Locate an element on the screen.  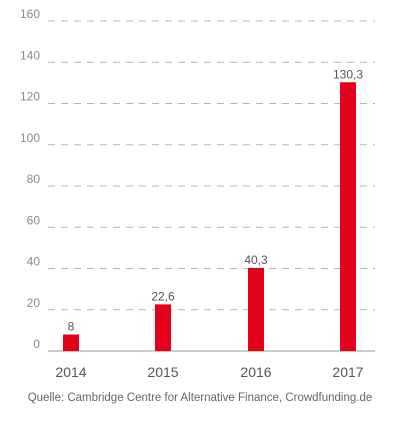
data-label-2015: 22,6 is located at coordinates (163, 296).